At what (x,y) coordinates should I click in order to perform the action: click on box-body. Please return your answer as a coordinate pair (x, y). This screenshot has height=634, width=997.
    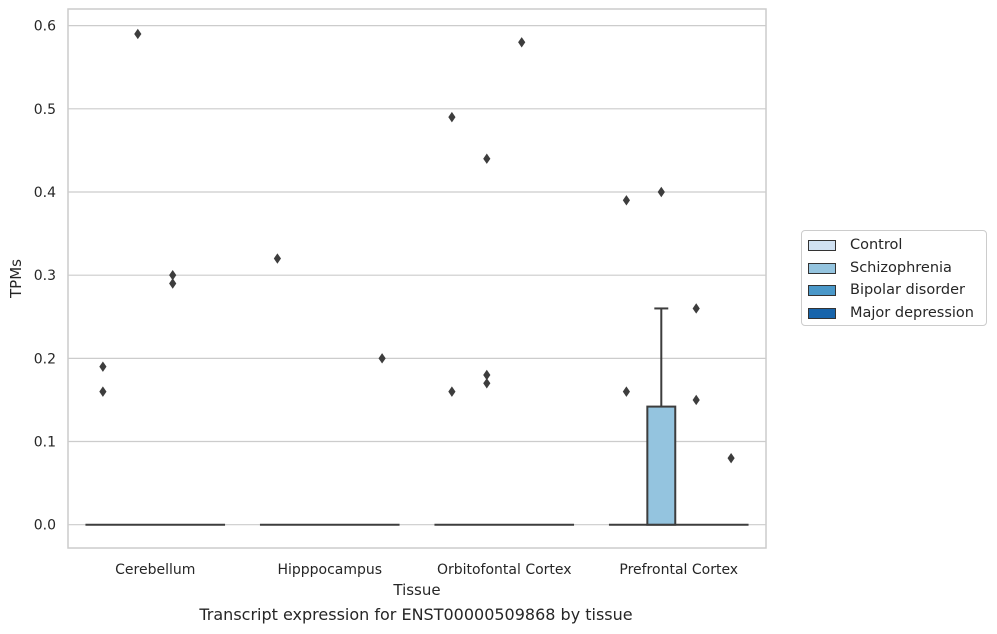
    Looking at the image, I should click on (661, 465).